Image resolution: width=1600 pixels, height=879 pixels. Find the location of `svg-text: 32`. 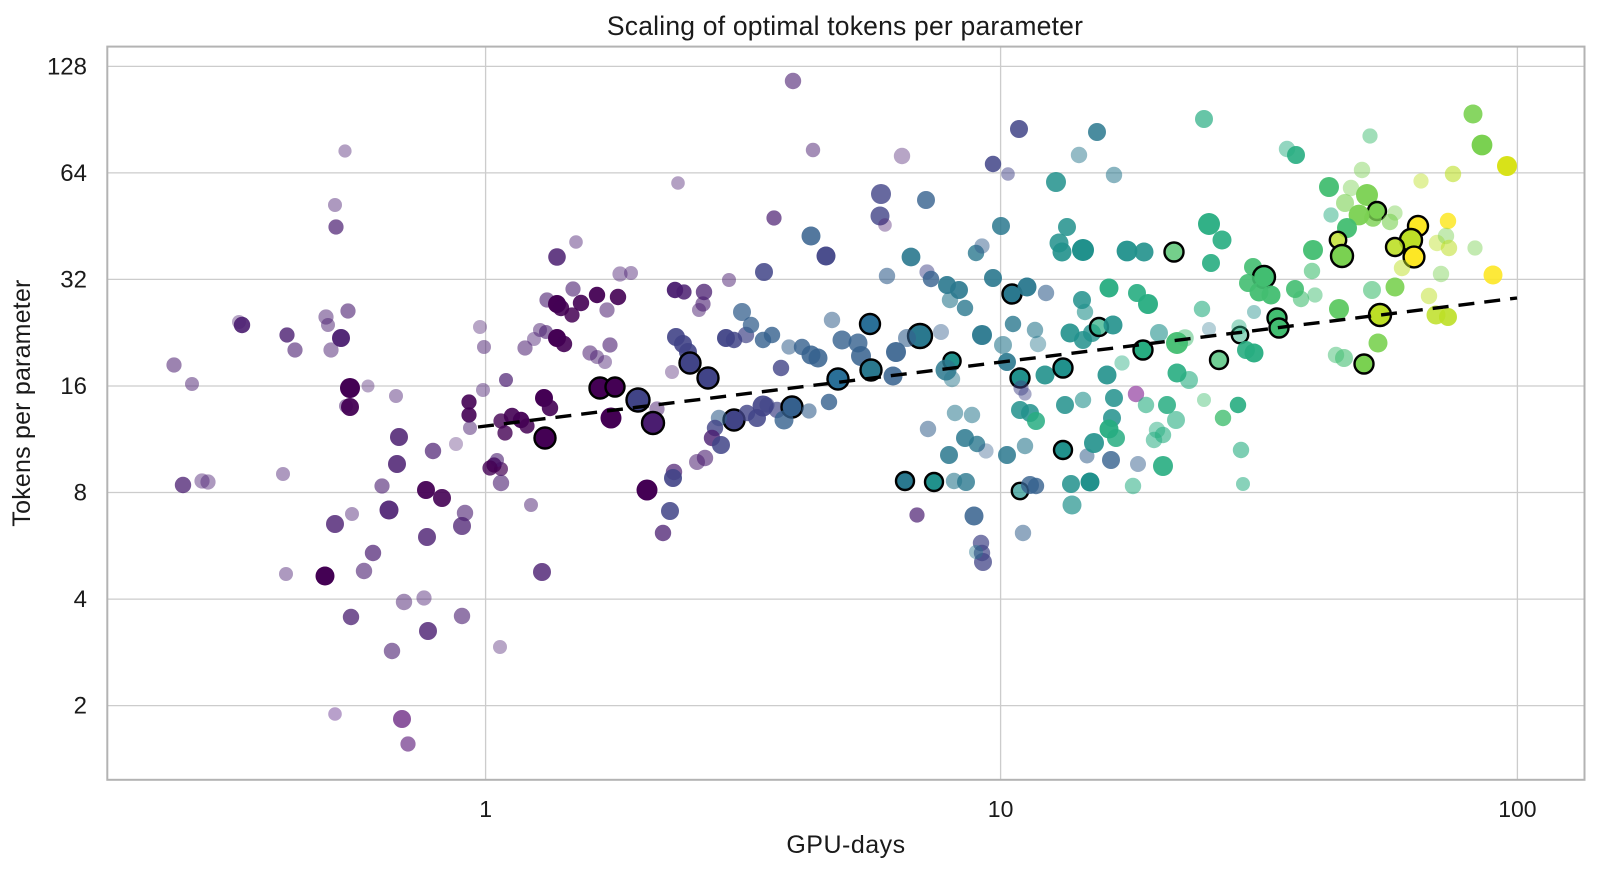

svg-text: 32 is located at coordinates (73, 279).